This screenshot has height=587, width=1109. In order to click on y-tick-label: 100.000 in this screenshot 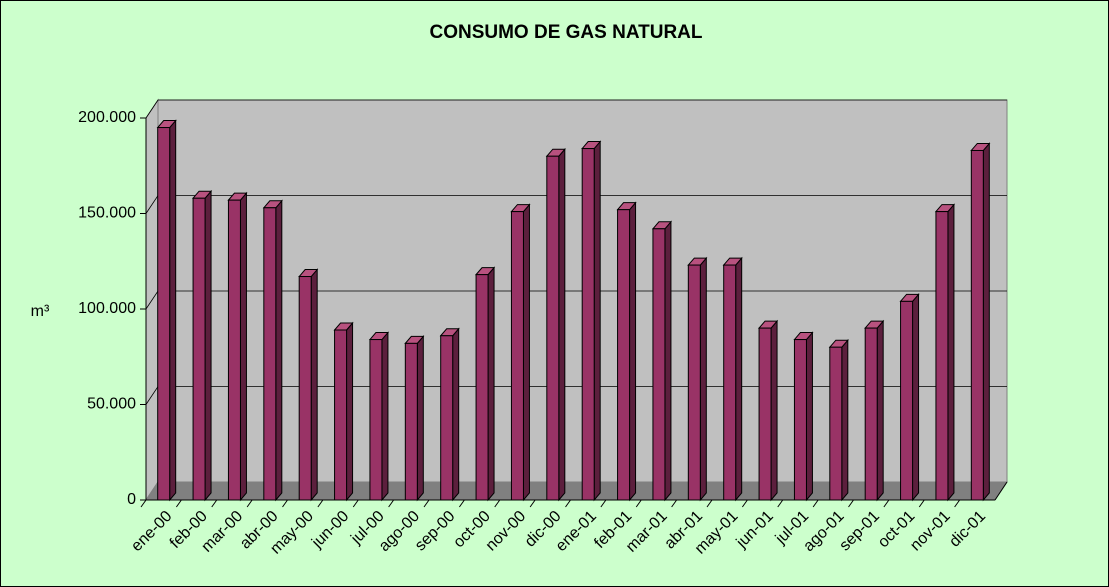, I will do `click(107, 308)`.